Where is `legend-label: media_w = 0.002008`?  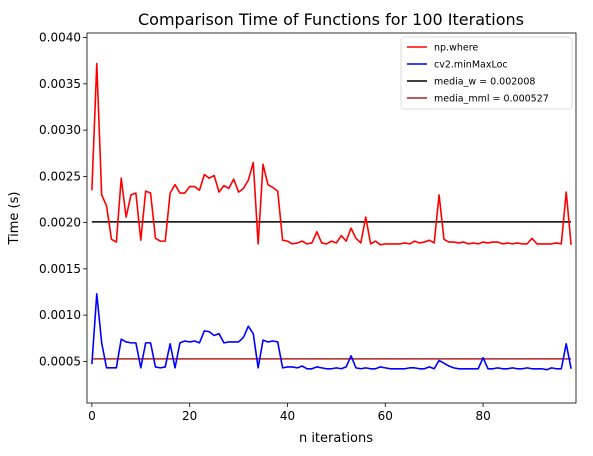 legend-label: media_w = 0.002008 is located at coordinates (484, 82).